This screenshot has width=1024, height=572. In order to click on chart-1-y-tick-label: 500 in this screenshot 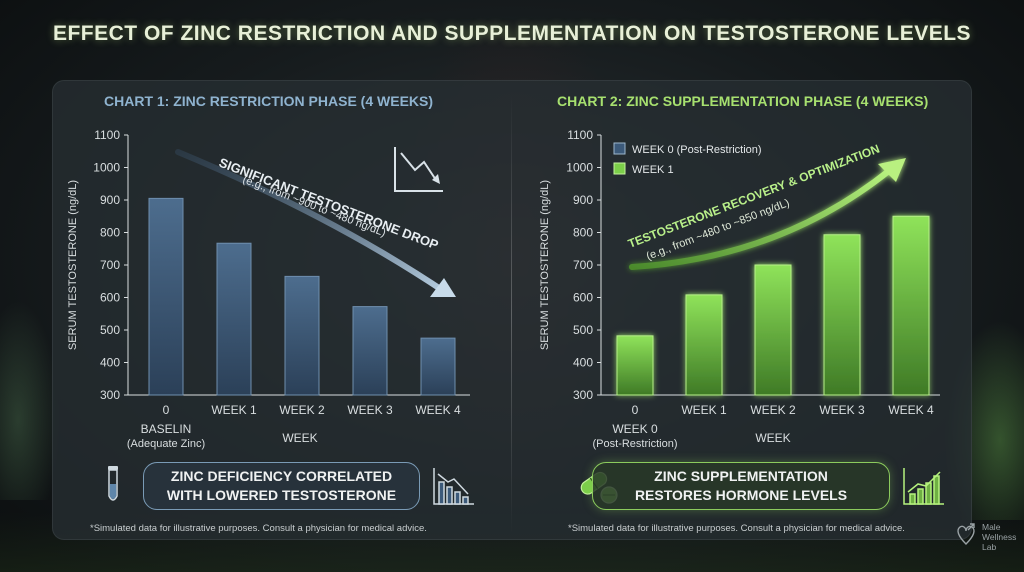, I will do `click(110, 330)`.